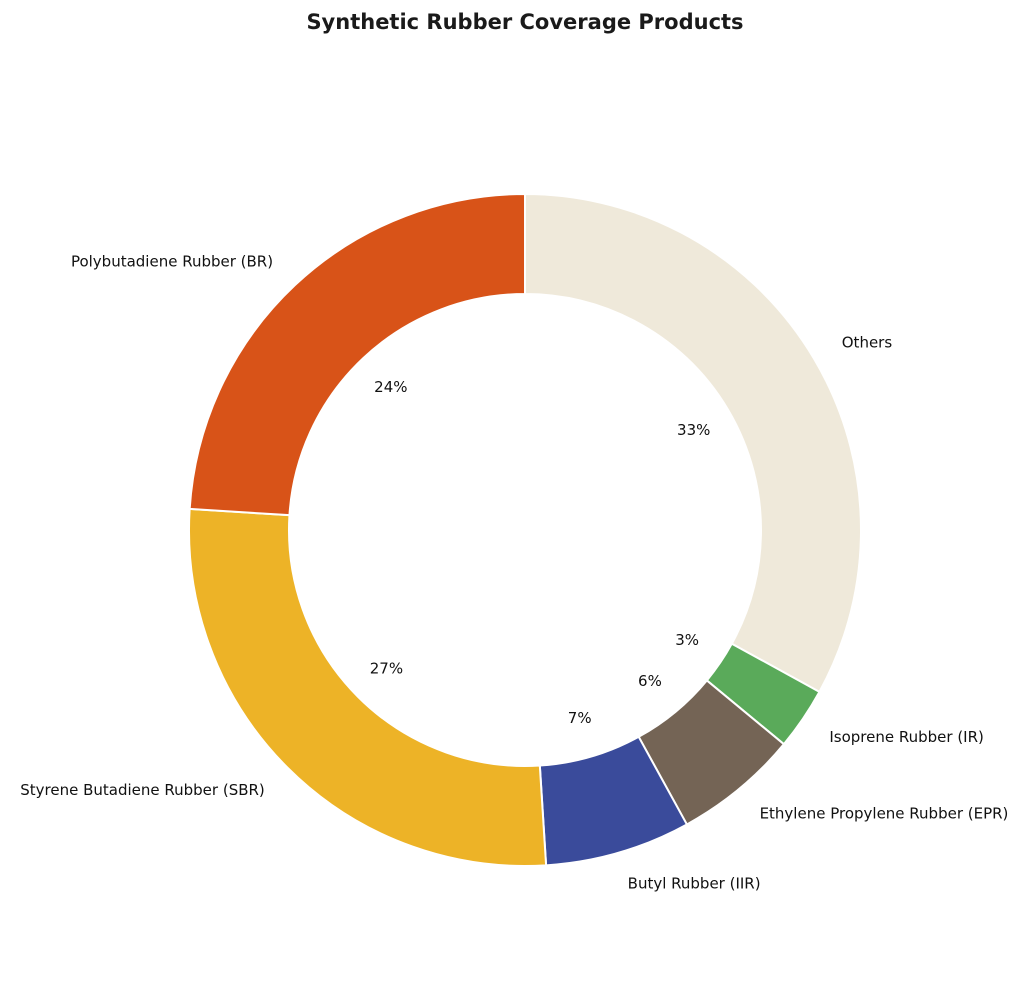 Image resolution: width=1024 pixels, height=1008 pixels. I want to click on slice-label-others: Others, so click(867, 343).